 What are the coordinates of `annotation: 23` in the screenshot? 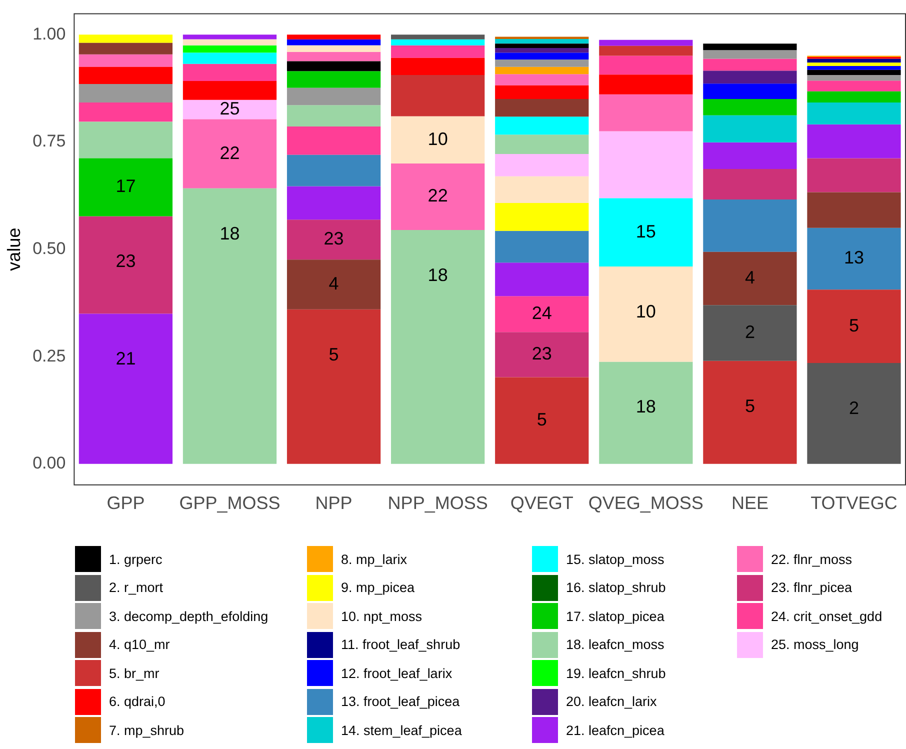 It's located at (542, 354).